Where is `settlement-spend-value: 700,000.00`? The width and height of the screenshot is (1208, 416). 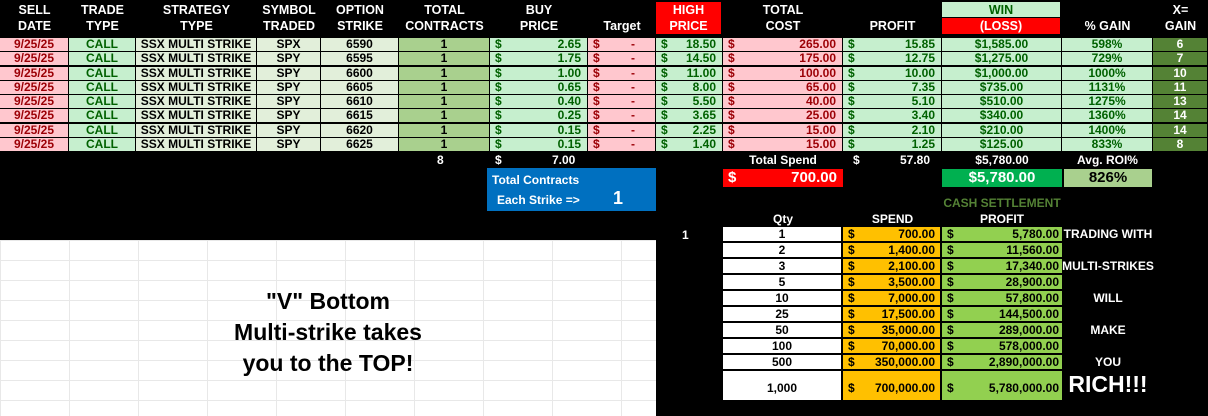 settlement-spend-value: 700,000.00 is located at coordinates (904, 388).